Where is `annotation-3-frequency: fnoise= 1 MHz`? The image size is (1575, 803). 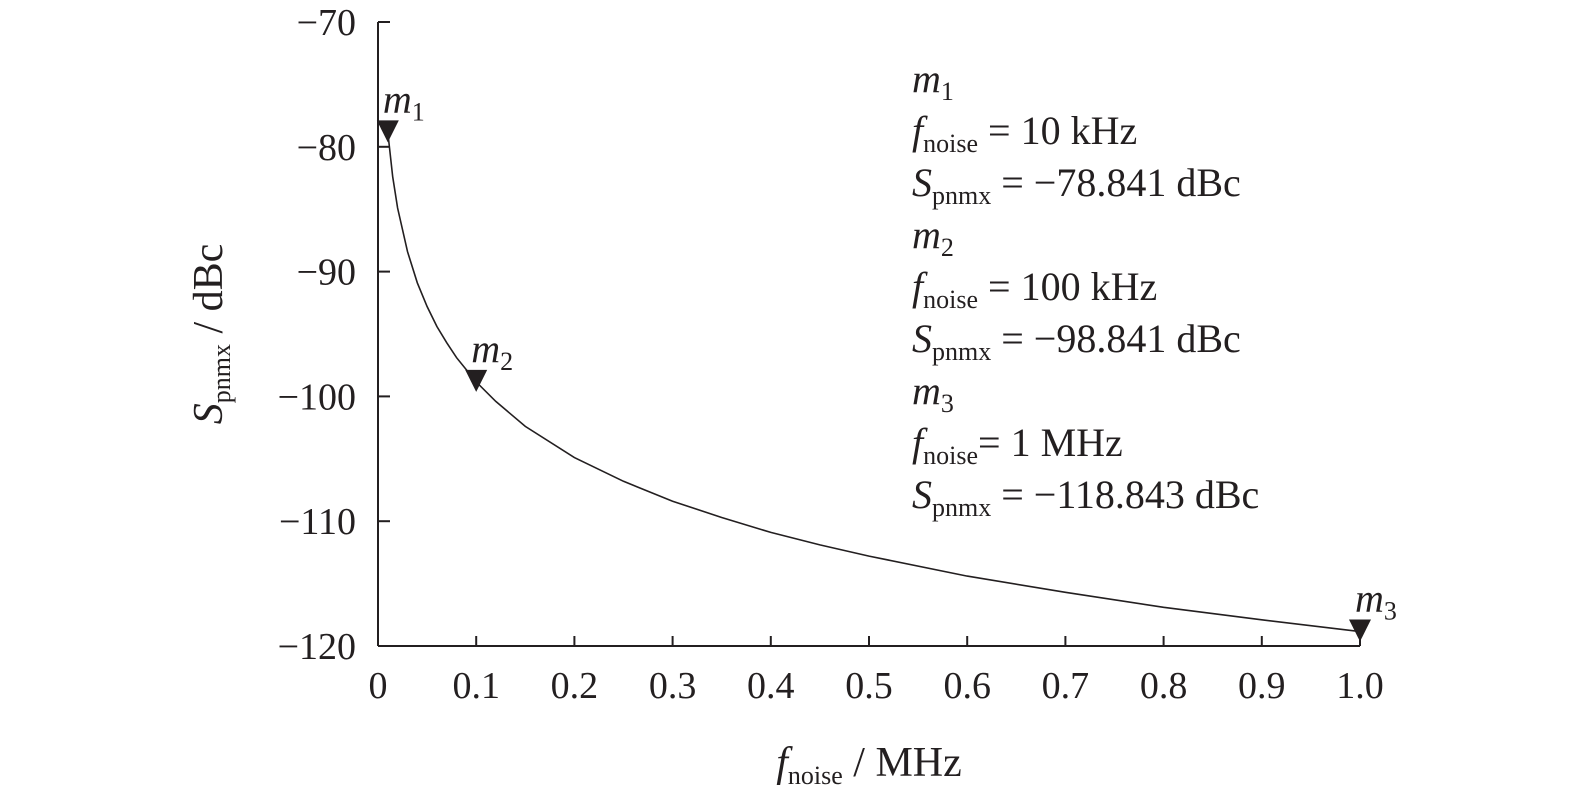
annotation-3-frequency: fnoise= 1 MHz is located at coordinates (1017, 445).